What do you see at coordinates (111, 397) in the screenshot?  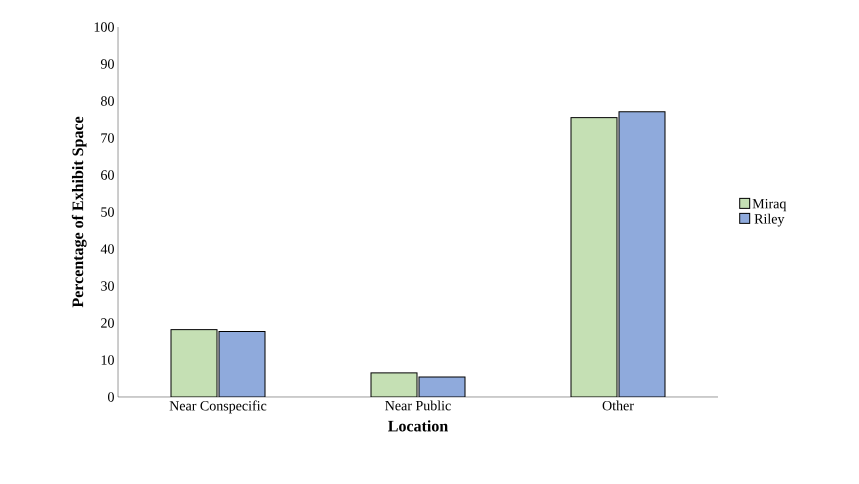 I see `y-tick-label: 0` at bounding box center [111, 397].